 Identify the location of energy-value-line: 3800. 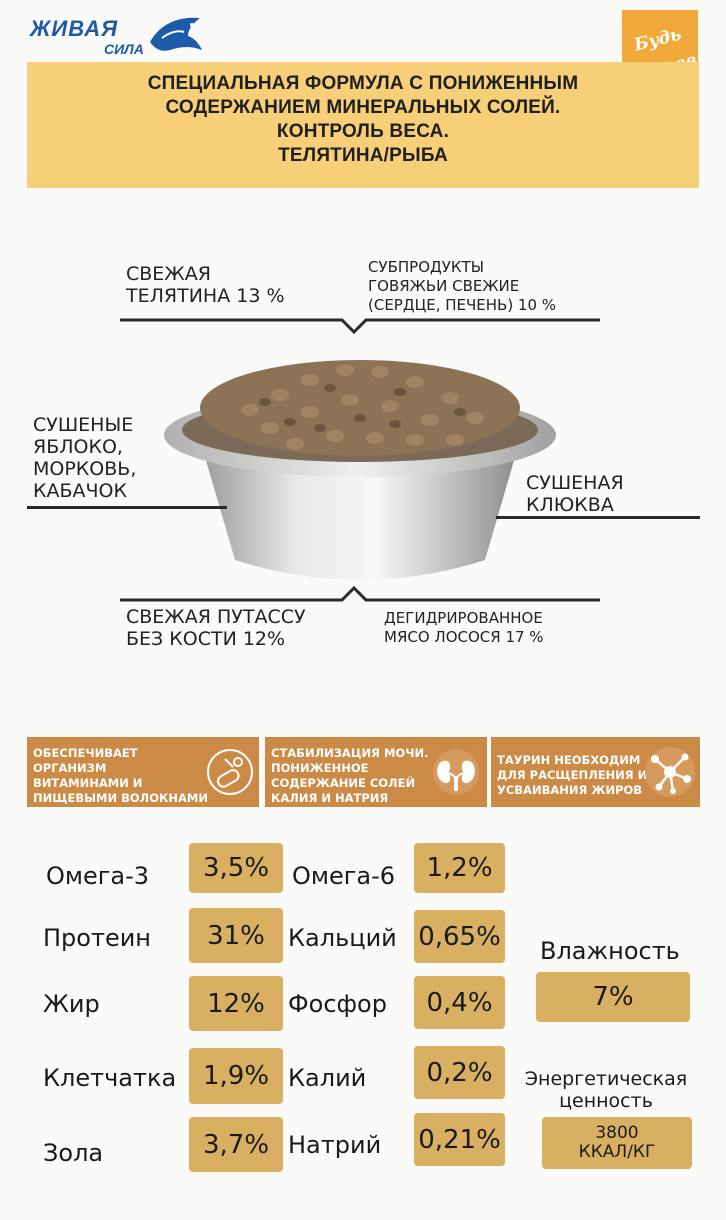
(617, 1133).